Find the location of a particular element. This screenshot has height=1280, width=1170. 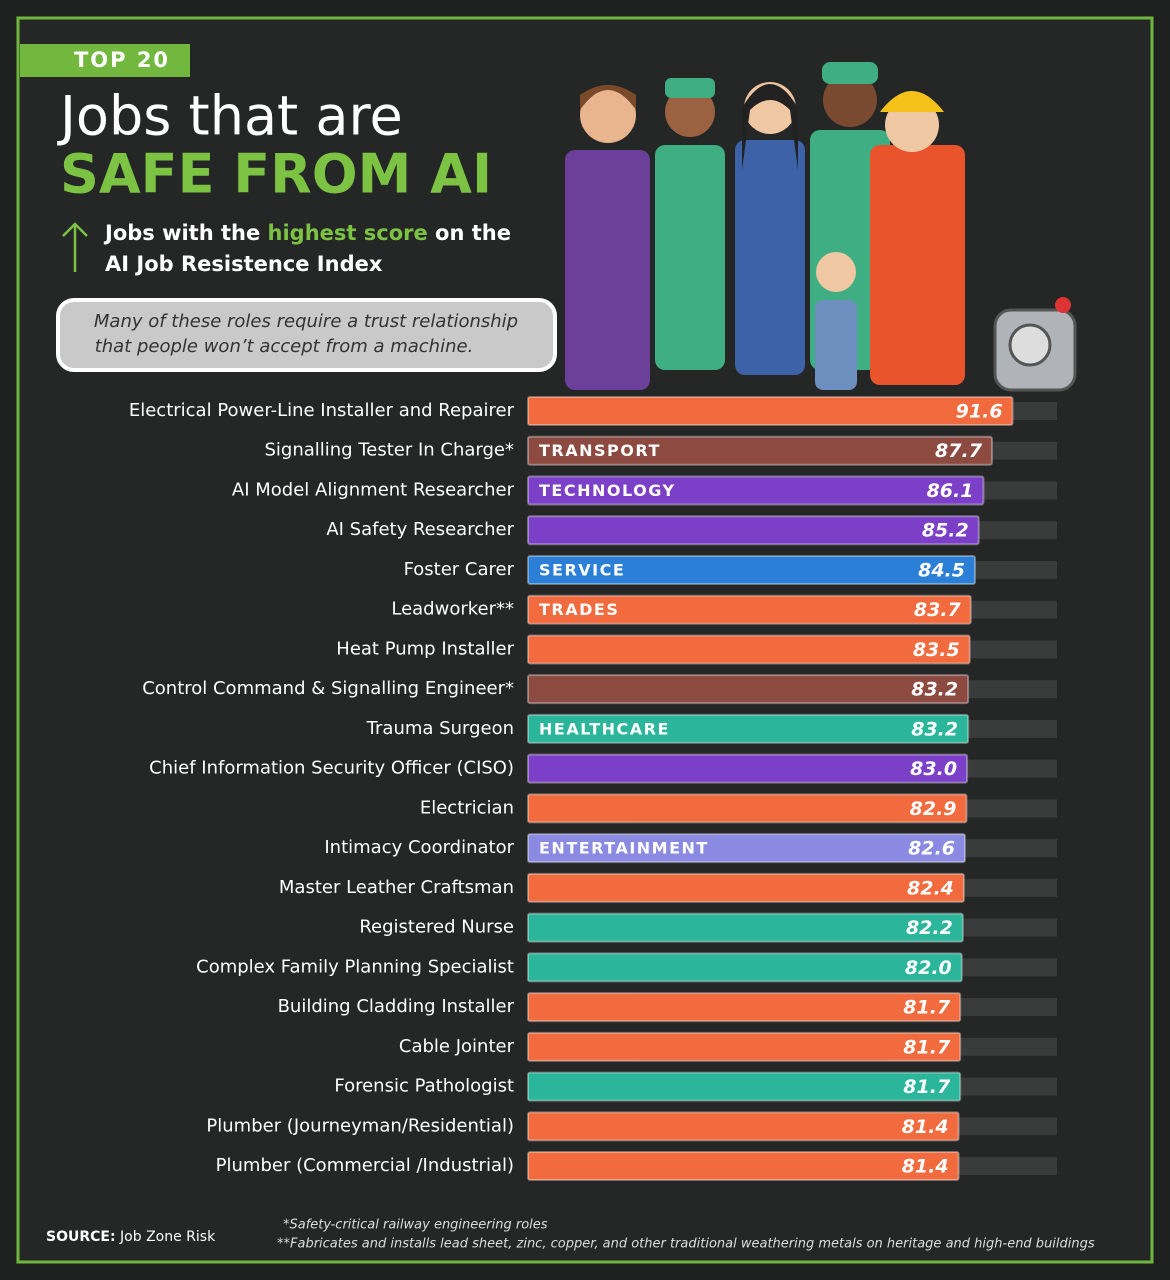

arrow-head is located at coordinates (75, 229).